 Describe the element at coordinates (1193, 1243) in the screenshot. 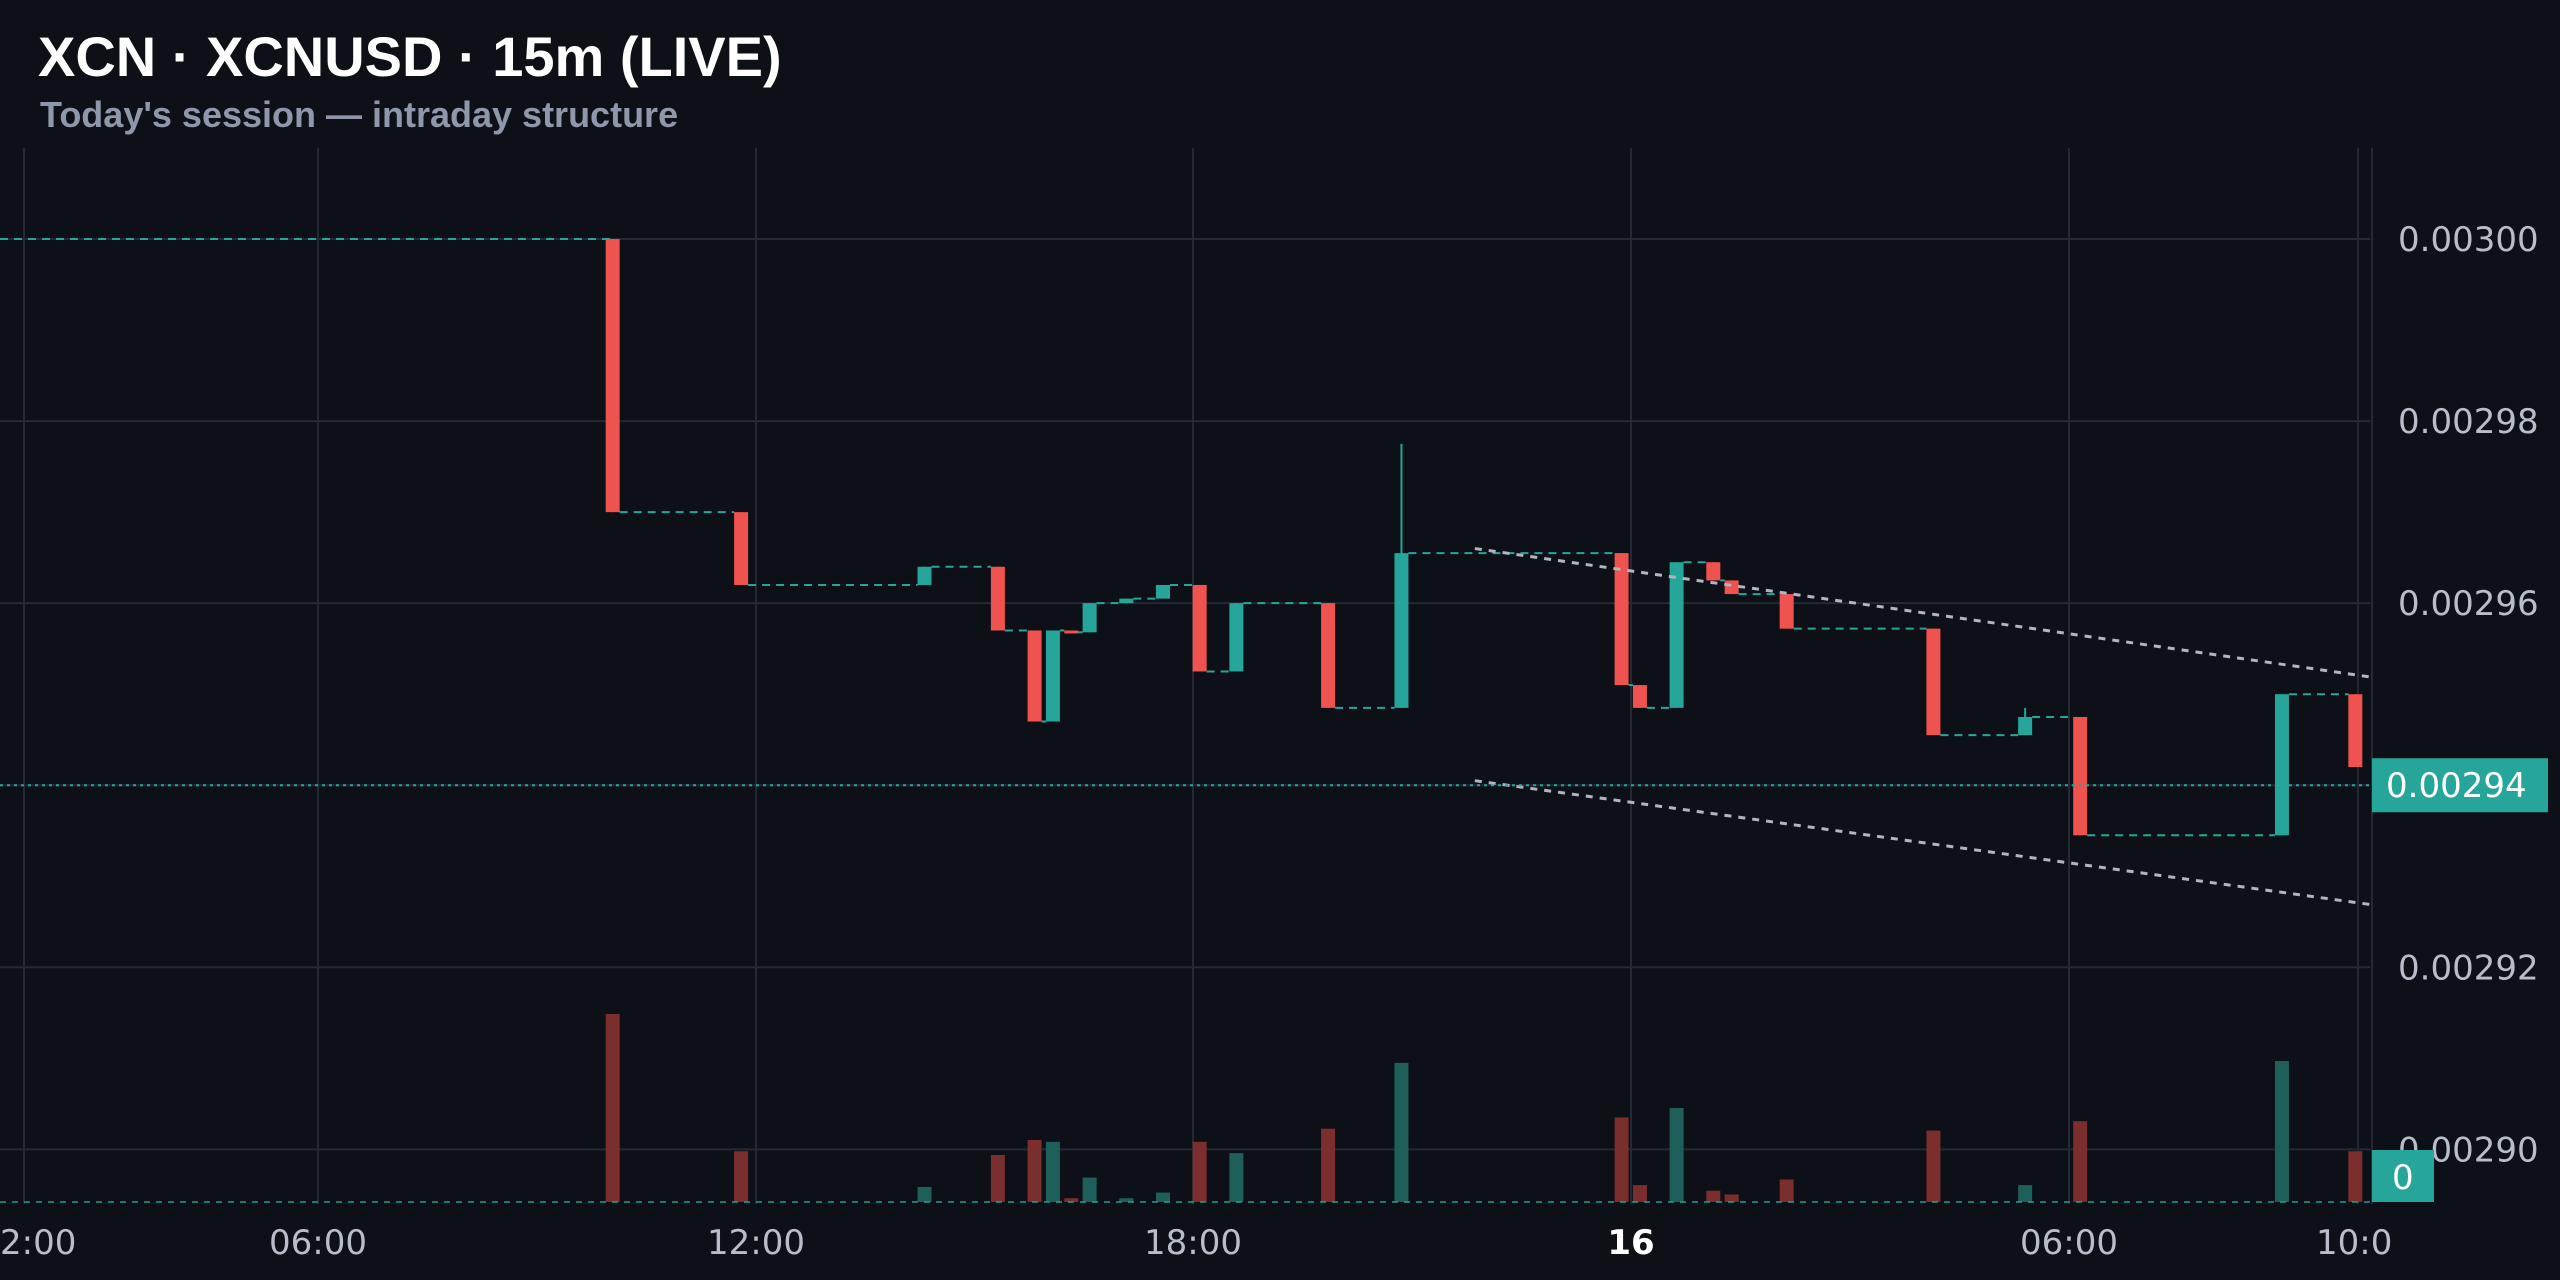

I see `x-tick-label: 18:00` at that location.